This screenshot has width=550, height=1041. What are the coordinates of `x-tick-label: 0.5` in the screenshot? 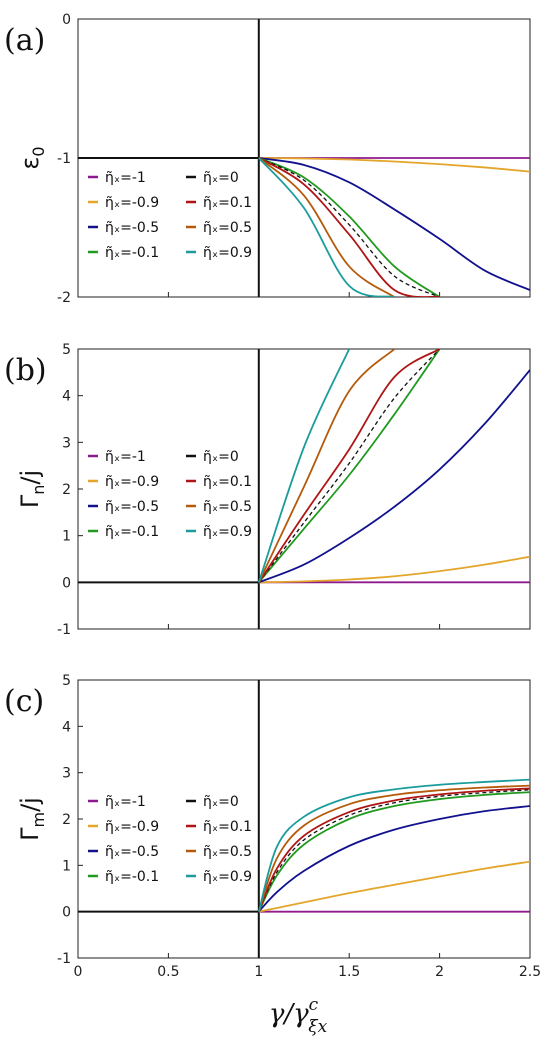 It's located at (168, 972).